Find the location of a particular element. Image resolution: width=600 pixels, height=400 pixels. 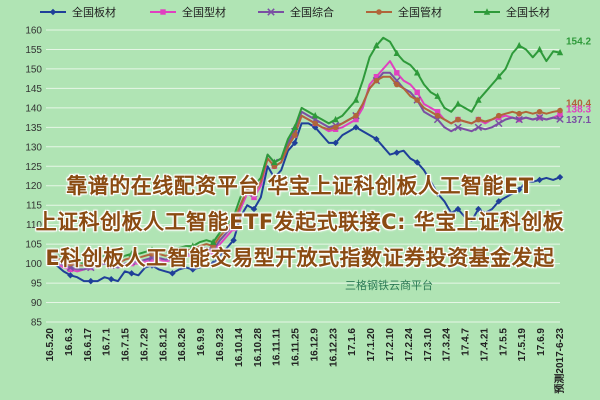

y-tick-label: 95 is located at coordinates (37, 284).